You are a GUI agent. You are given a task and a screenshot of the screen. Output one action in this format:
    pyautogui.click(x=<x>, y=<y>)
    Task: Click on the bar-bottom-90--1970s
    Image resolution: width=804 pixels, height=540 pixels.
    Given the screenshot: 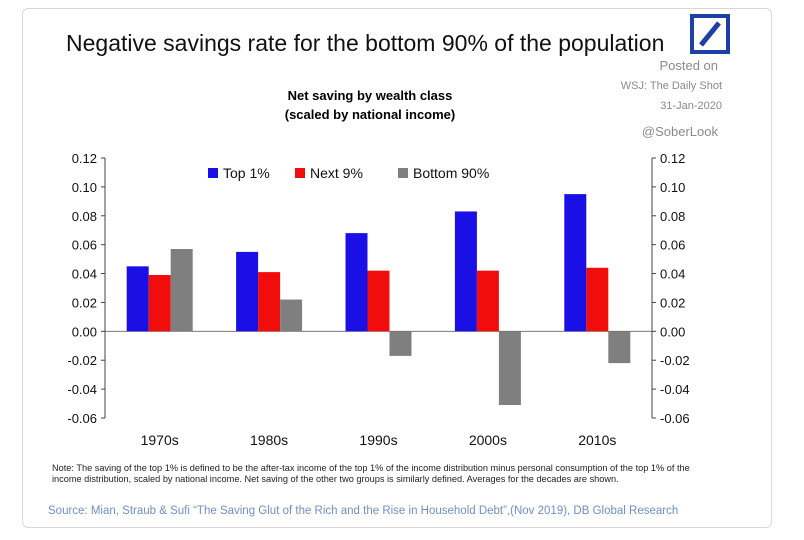 What is the action you would take?
    pyautogui.click(x=181, y=290)
    